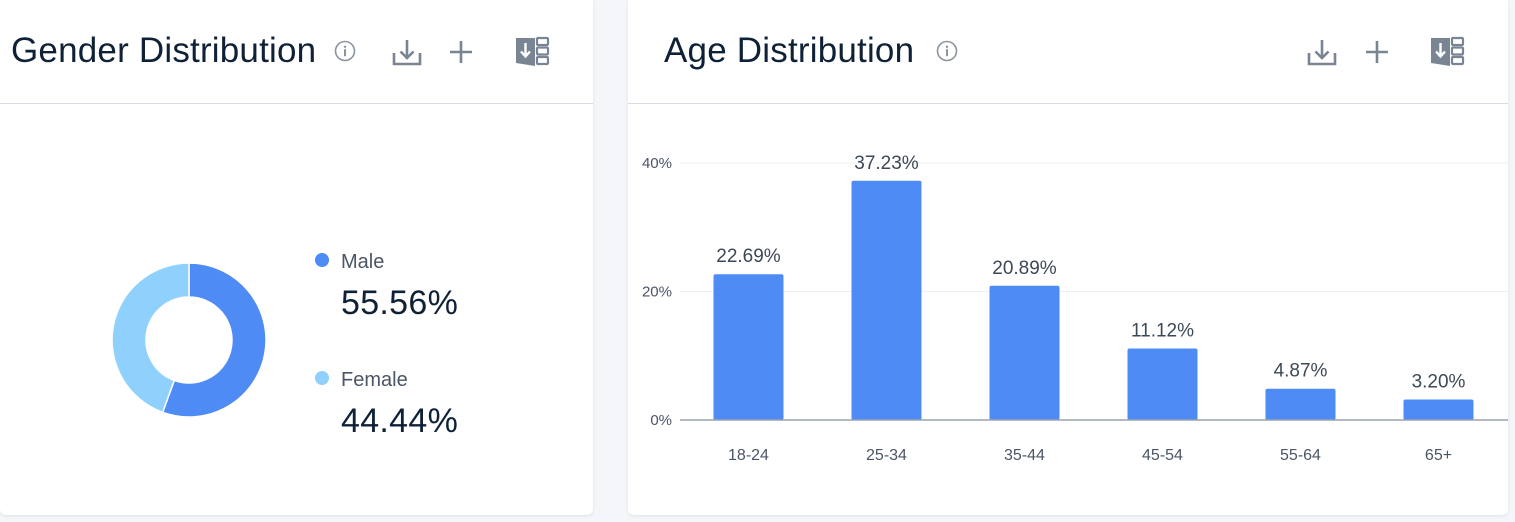 The image size is (1515, 522). I want to click on gender-card-title: Gender Distribution, so click(164, 50).